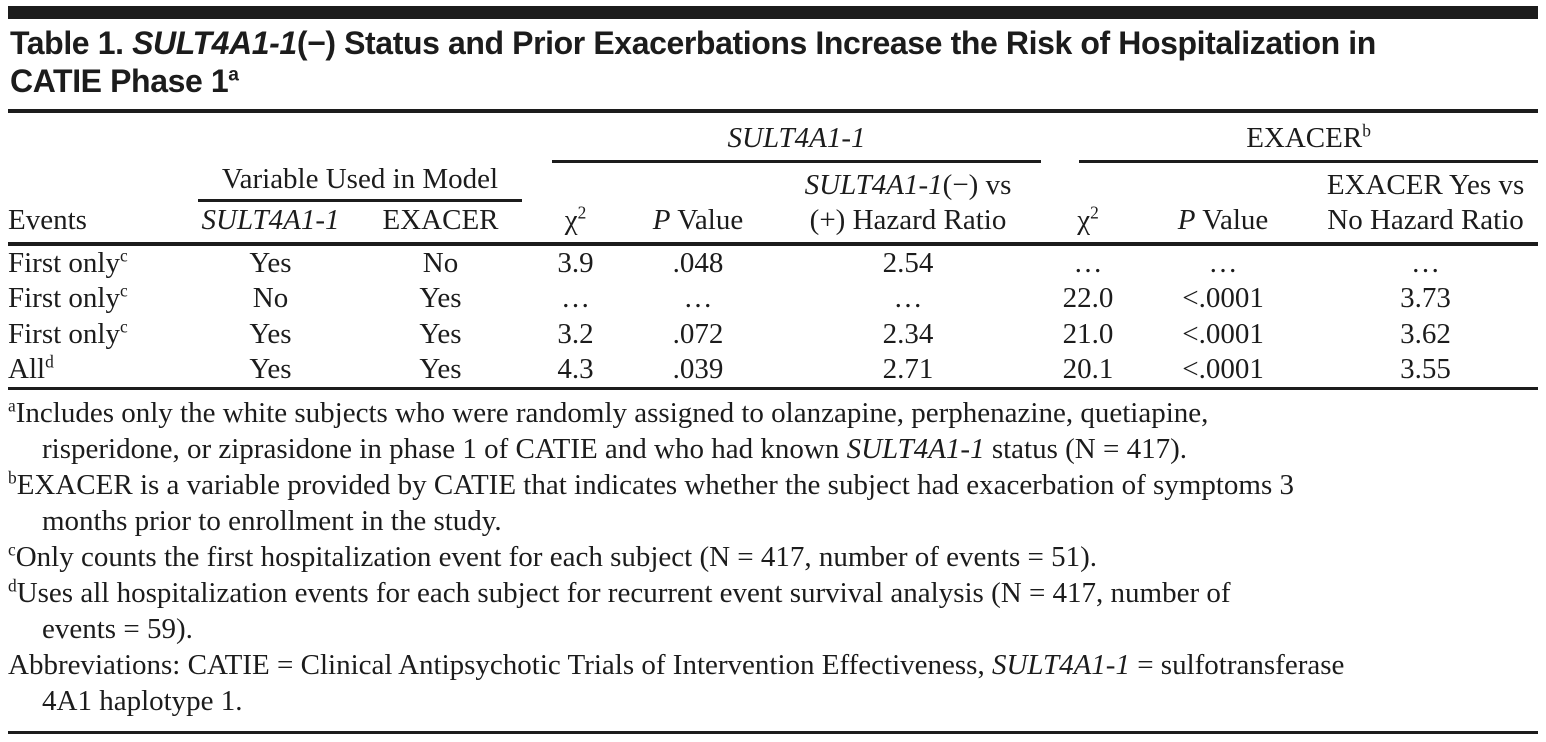 Image resolution: width=1546 pixels, height=742 pixels. What do you see at coordinates (908, 182) in the screenshot?
I see `header-sult-hazard-line1: SULT4A1-1(−) vs` at bounding box center [908, 182].